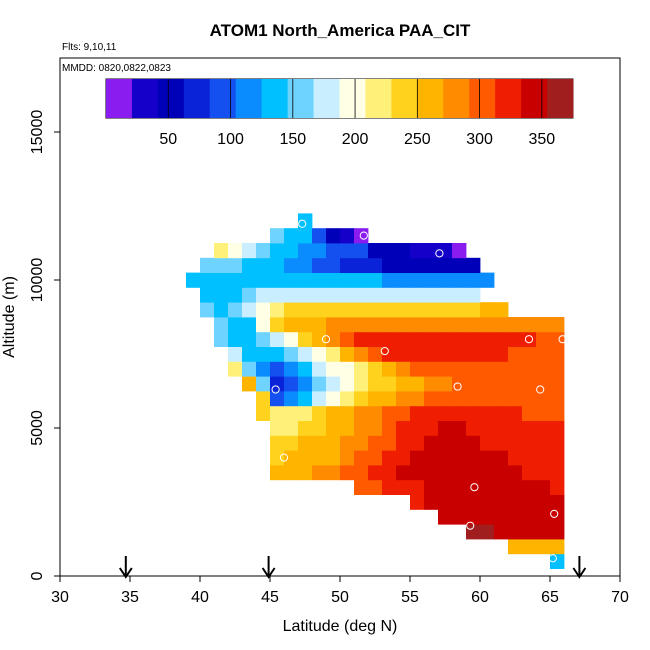 Image resolution: width=650 pixels, height=650 pixels. I want to click on colorbar-tick-label: 350, so click(542, 139).